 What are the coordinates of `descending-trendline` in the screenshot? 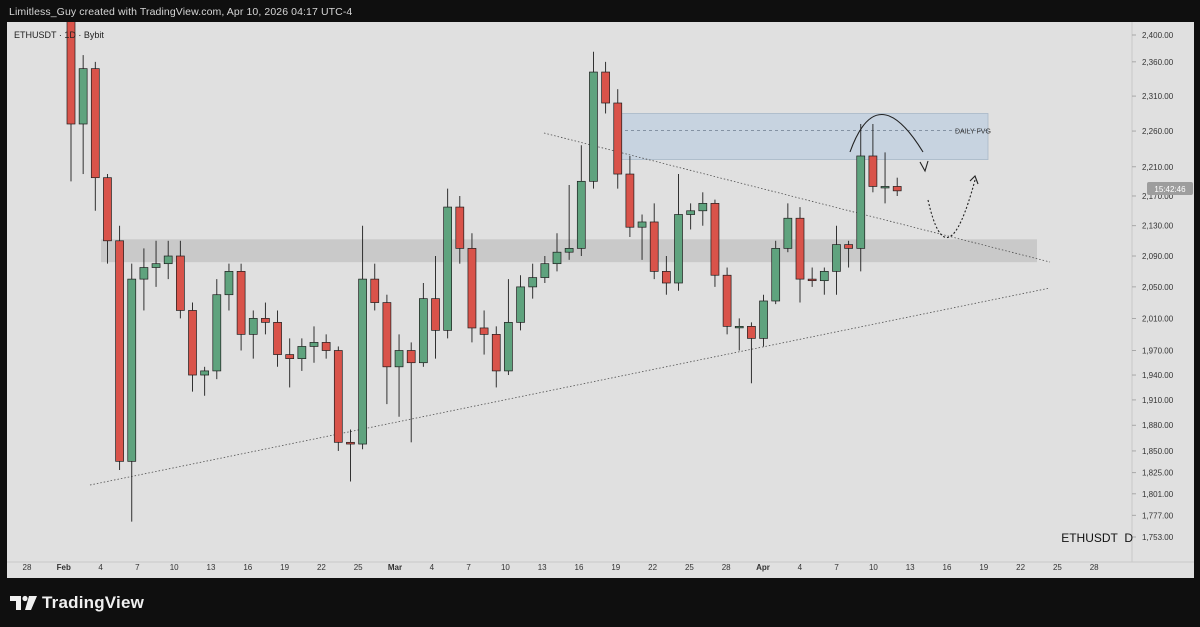 It's located at (797, 197).